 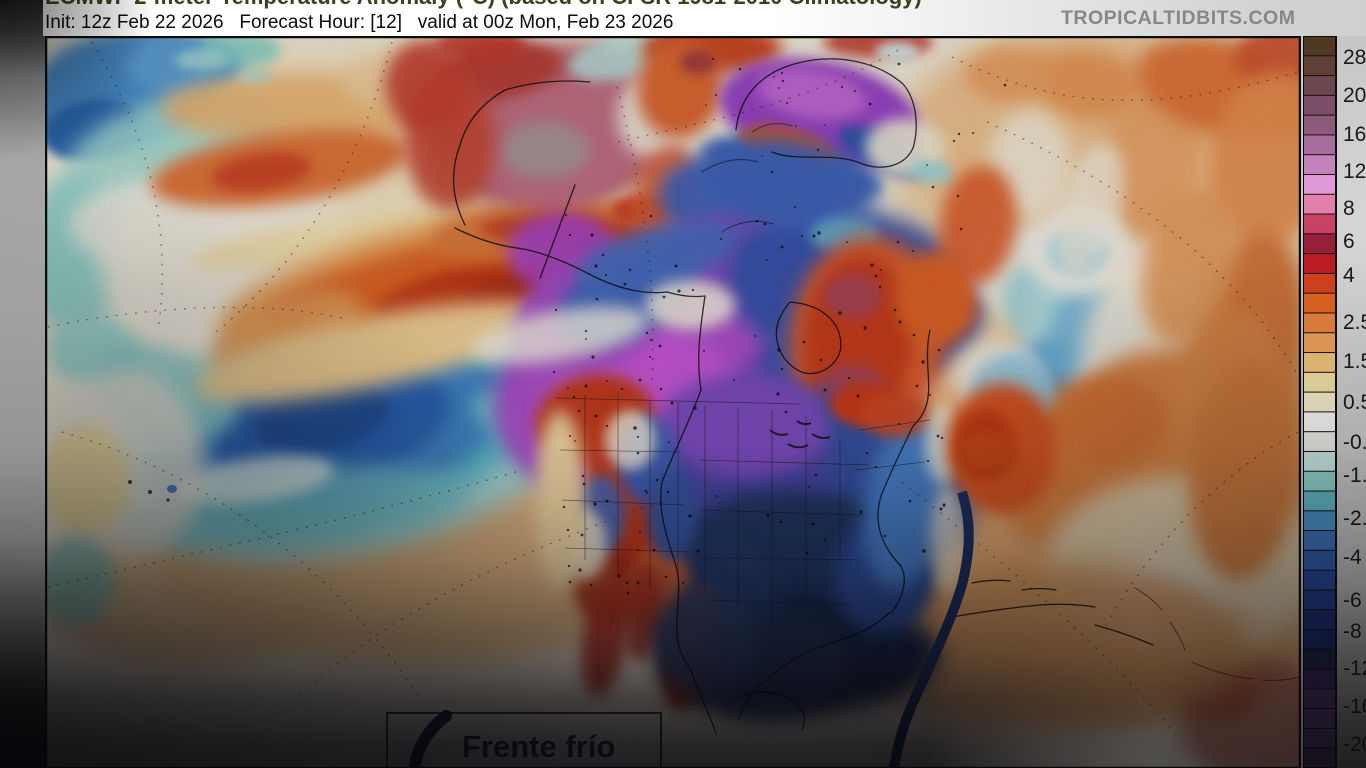 I want to click on svg-text: -6, so click(x=1352, y=600).